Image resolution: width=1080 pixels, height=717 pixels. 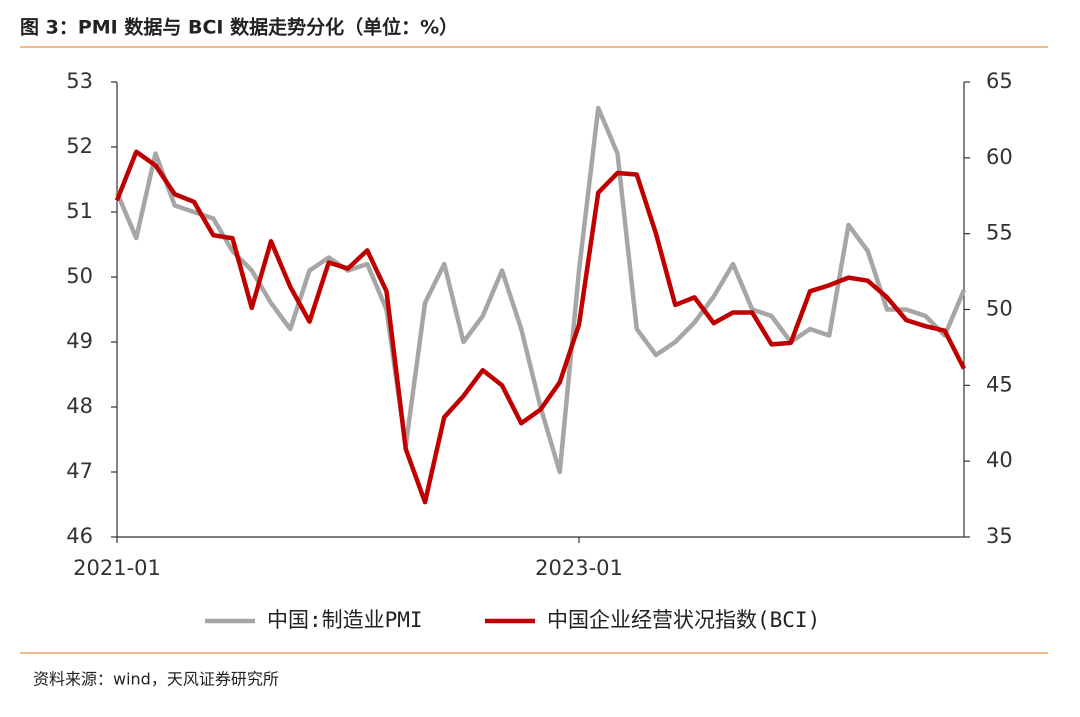 What do you see at coordinates (683, 620) in the screenshot?
I see `legend-label: 中国企业经营状况指数(BCI)` at bounding box center [683, 620].